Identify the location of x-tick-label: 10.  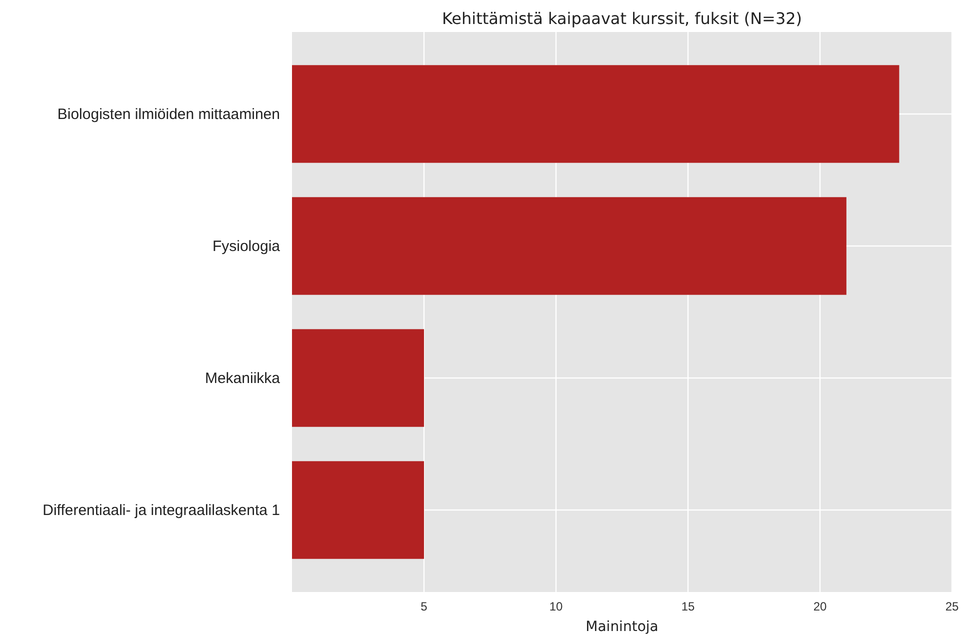
(556, 607).